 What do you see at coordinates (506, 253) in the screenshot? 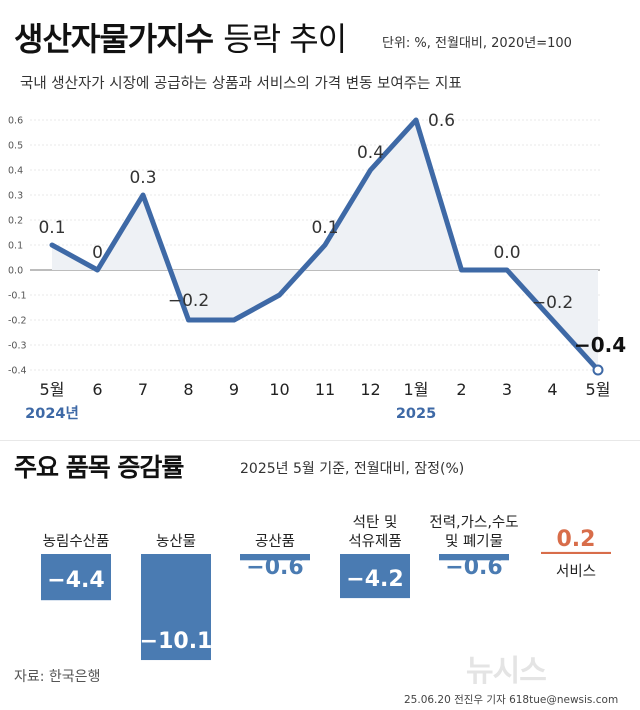
I see `data-label: 0.0` at bounding box center [506, 253].